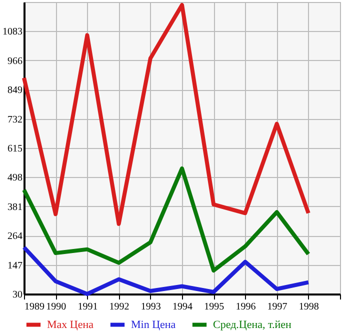 The width and height of the screenshot is (345, 335). What do you see at coordinates (214, 307) in the screenshot?
I see `x-tick-label: 1995` at bounding box center [214, 307].